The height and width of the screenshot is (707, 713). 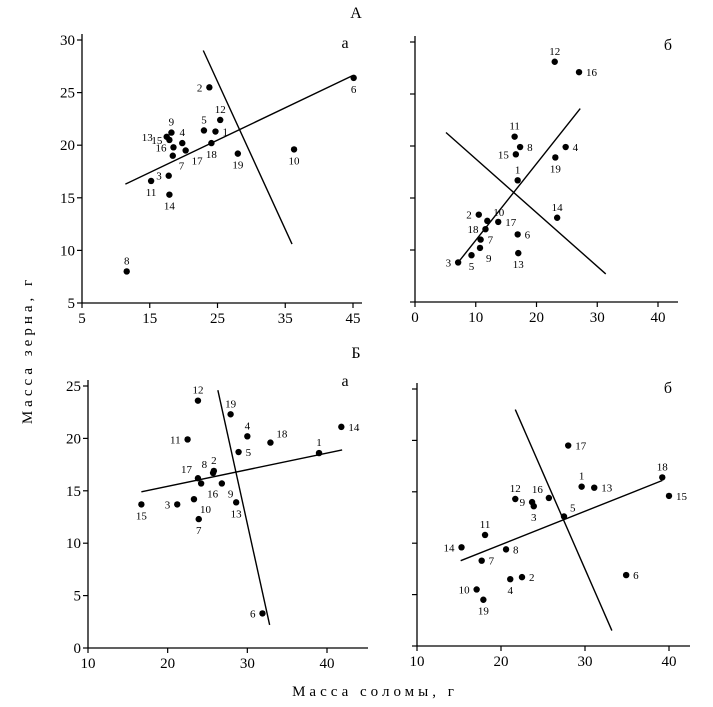 What do you see at coordinates (67, 94) in the screenshot?
I see `y-tick-label: 25` at bounding box center [67, 94].